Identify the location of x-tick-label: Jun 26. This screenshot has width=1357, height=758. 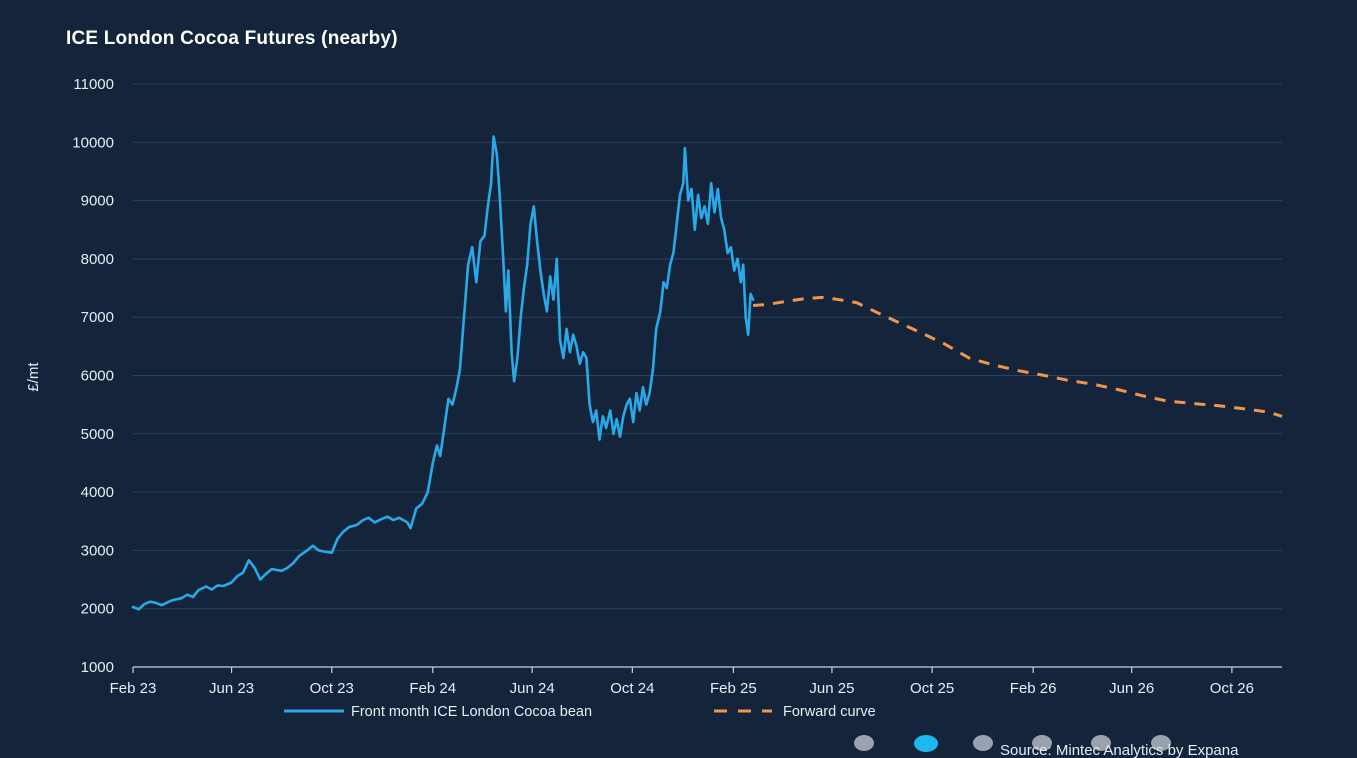
(1131, 688).